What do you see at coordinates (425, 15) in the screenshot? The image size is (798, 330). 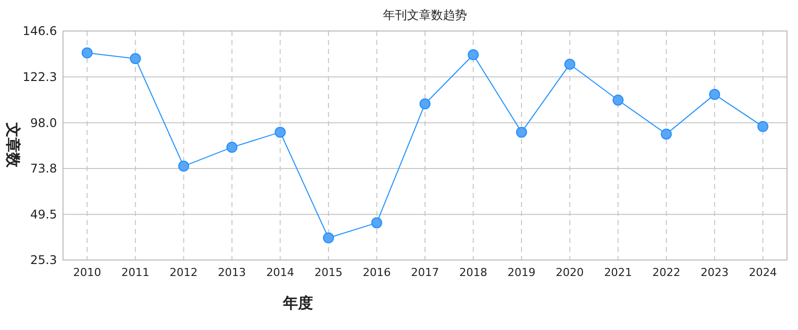 I see `chart-title: 年刊文章数趋势` at bounding box center [425, 15].